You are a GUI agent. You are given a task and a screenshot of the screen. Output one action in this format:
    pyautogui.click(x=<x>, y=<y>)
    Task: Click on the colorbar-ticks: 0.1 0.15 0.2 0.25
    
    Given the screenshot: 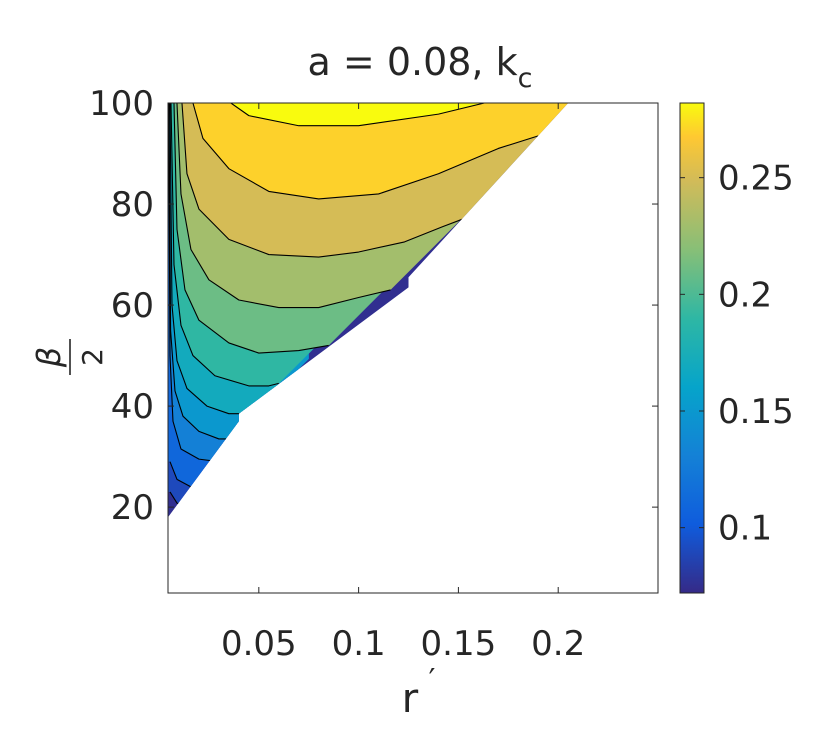 What is the action you would take?
    pyautogui.click(x=737, y=354)
    